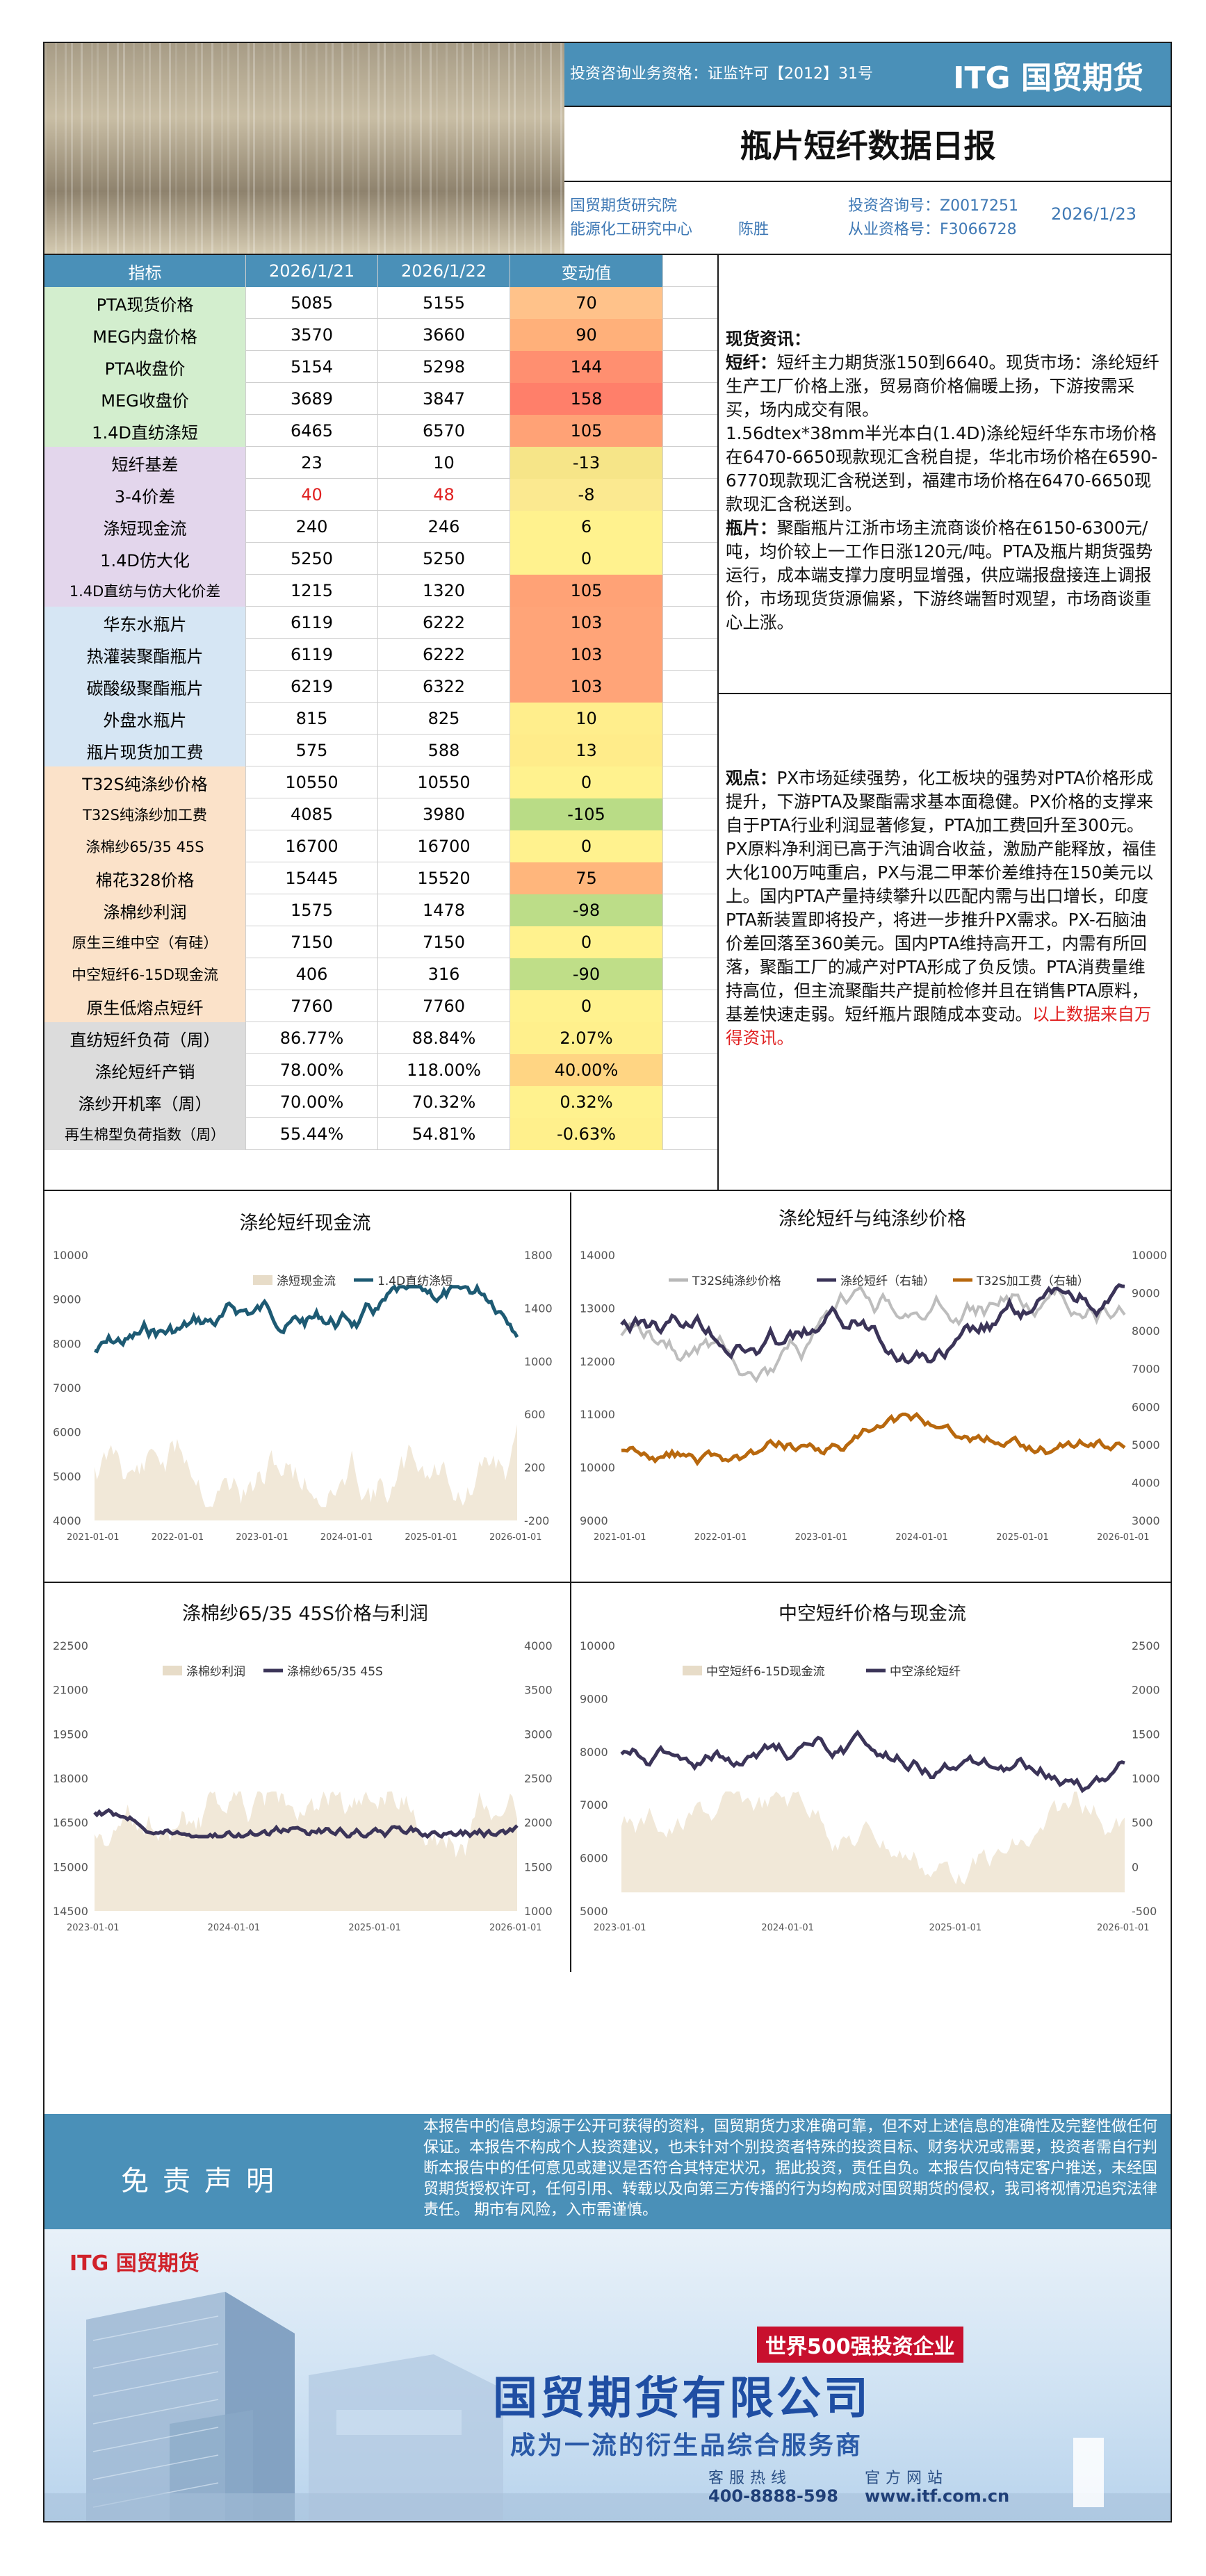  What do you see at coordinates (586, 814) in the screenshot?
I see `change-value: -105` at bounding box center [586, 814].